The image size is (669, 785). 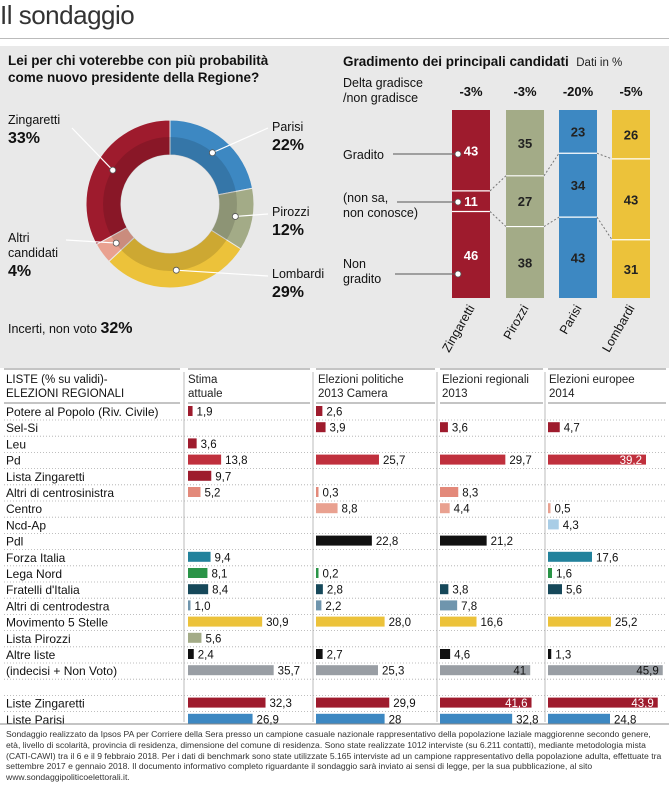 I want to click on donut-dot-zingaretti, so click(x=113, y=170).